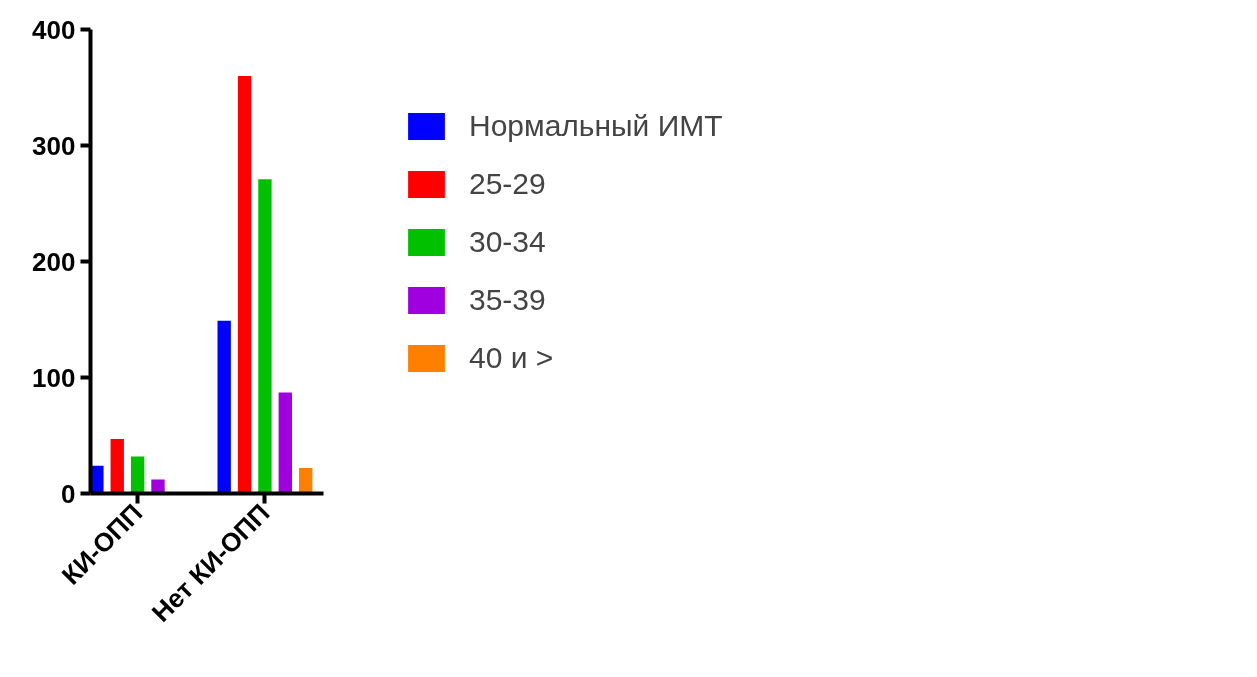 This screenshot has width=1257, height=677. What do you see at coordinates (507, 184) in the screenshot?
I see `legend-label: 25-29` at bounding box center [507, 184].